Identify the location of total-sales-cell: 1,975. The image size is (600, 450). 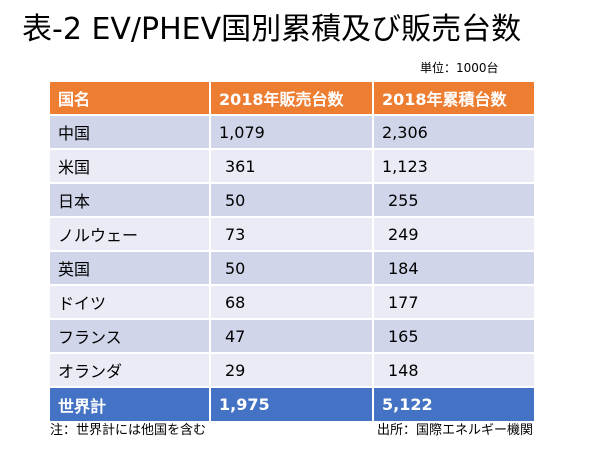
(291, 403).